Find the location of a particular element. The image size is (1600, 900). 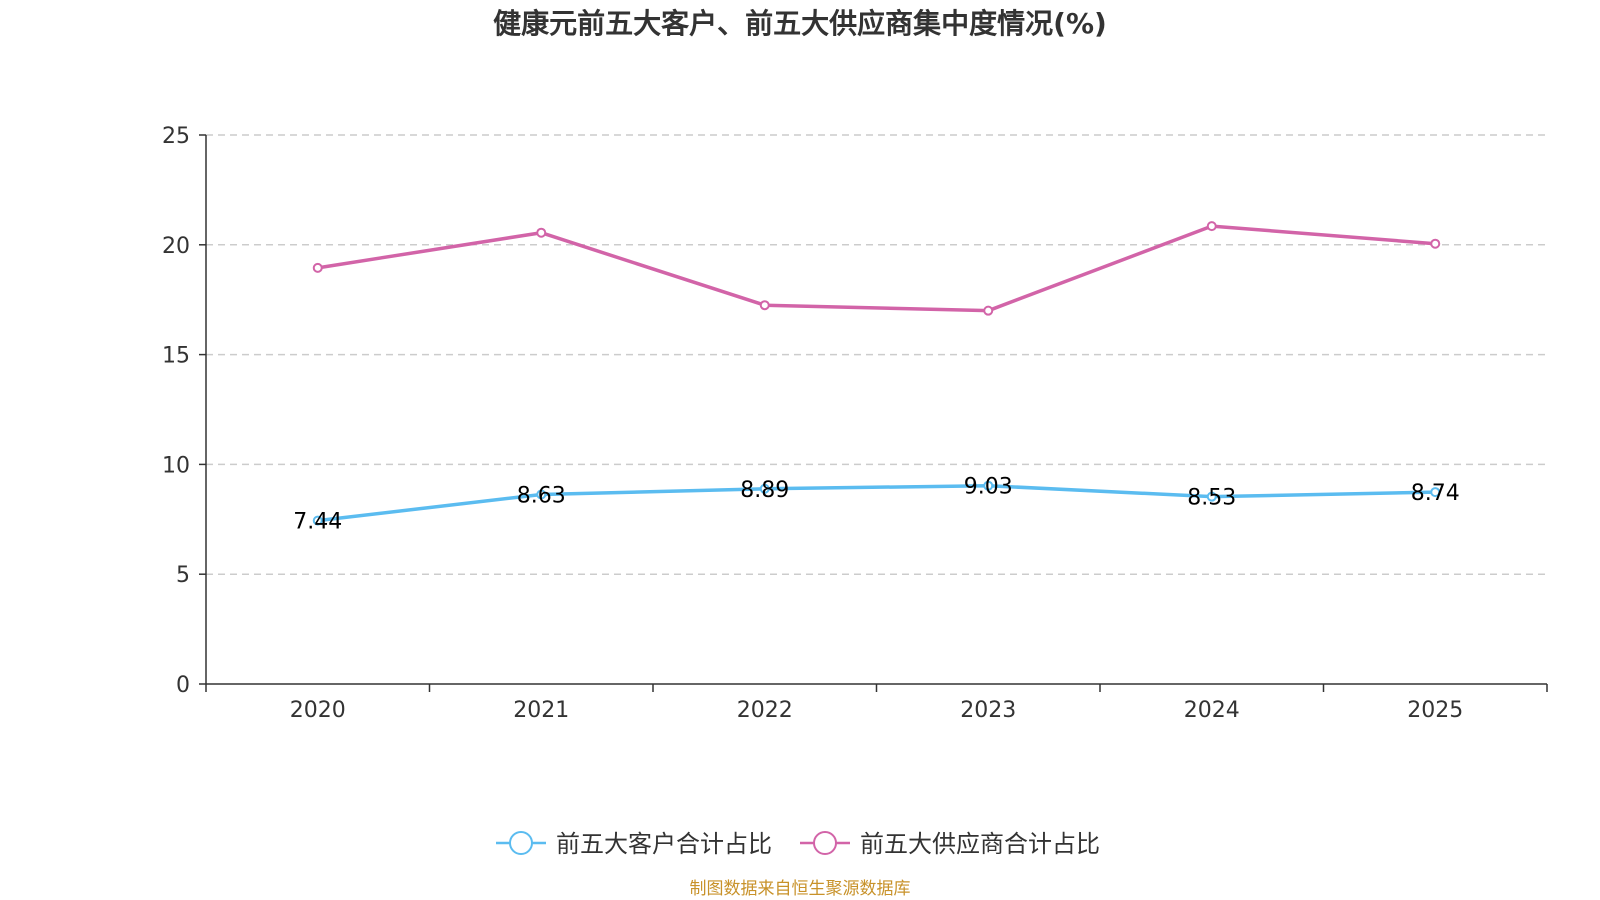

data-label: 8.89 is located at coordinates (764, 490).